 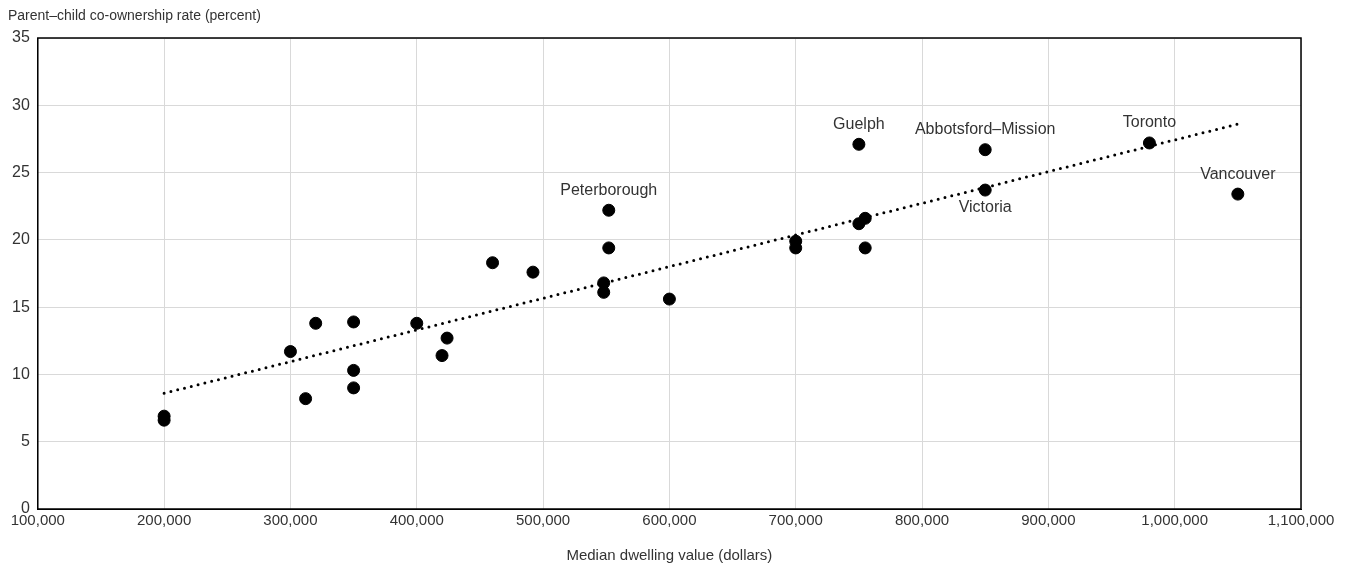 I want to click on x-tick-label: 900,000, so click(x=1048, y=520).